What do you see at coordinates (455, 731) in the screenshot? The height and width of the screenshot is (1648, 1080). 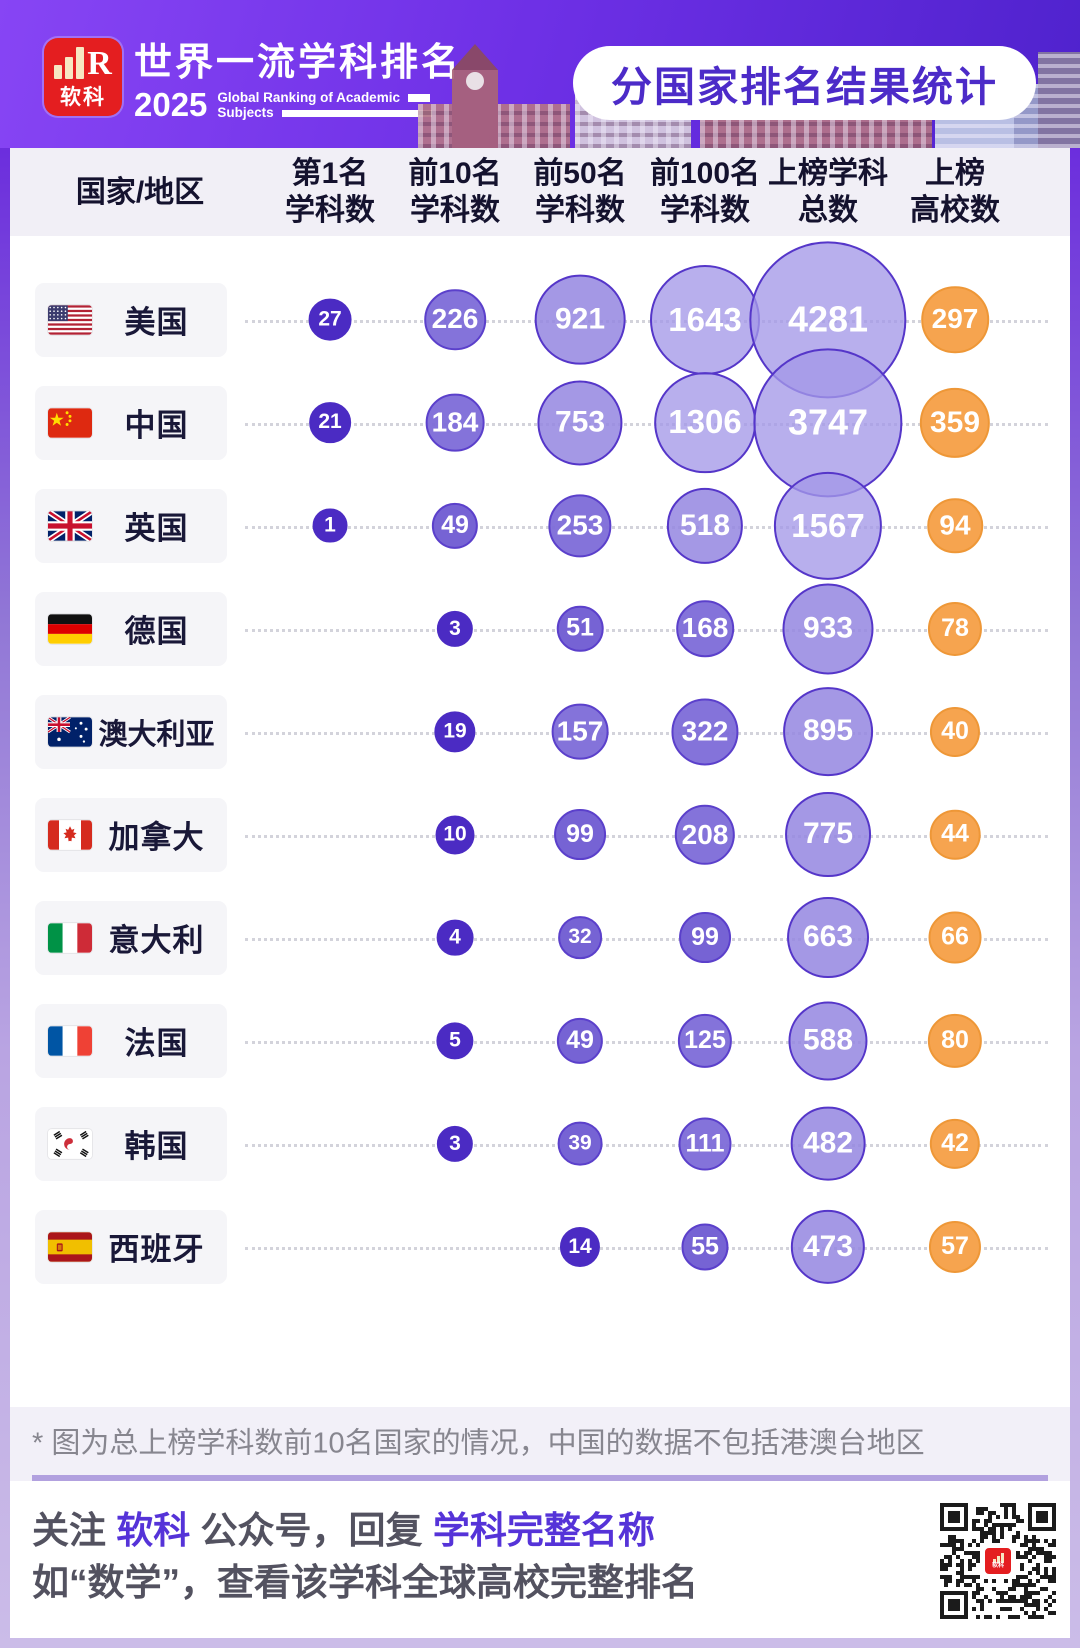 I see `bubble-前10名学科数: 19` at bounding box center [455, 731].